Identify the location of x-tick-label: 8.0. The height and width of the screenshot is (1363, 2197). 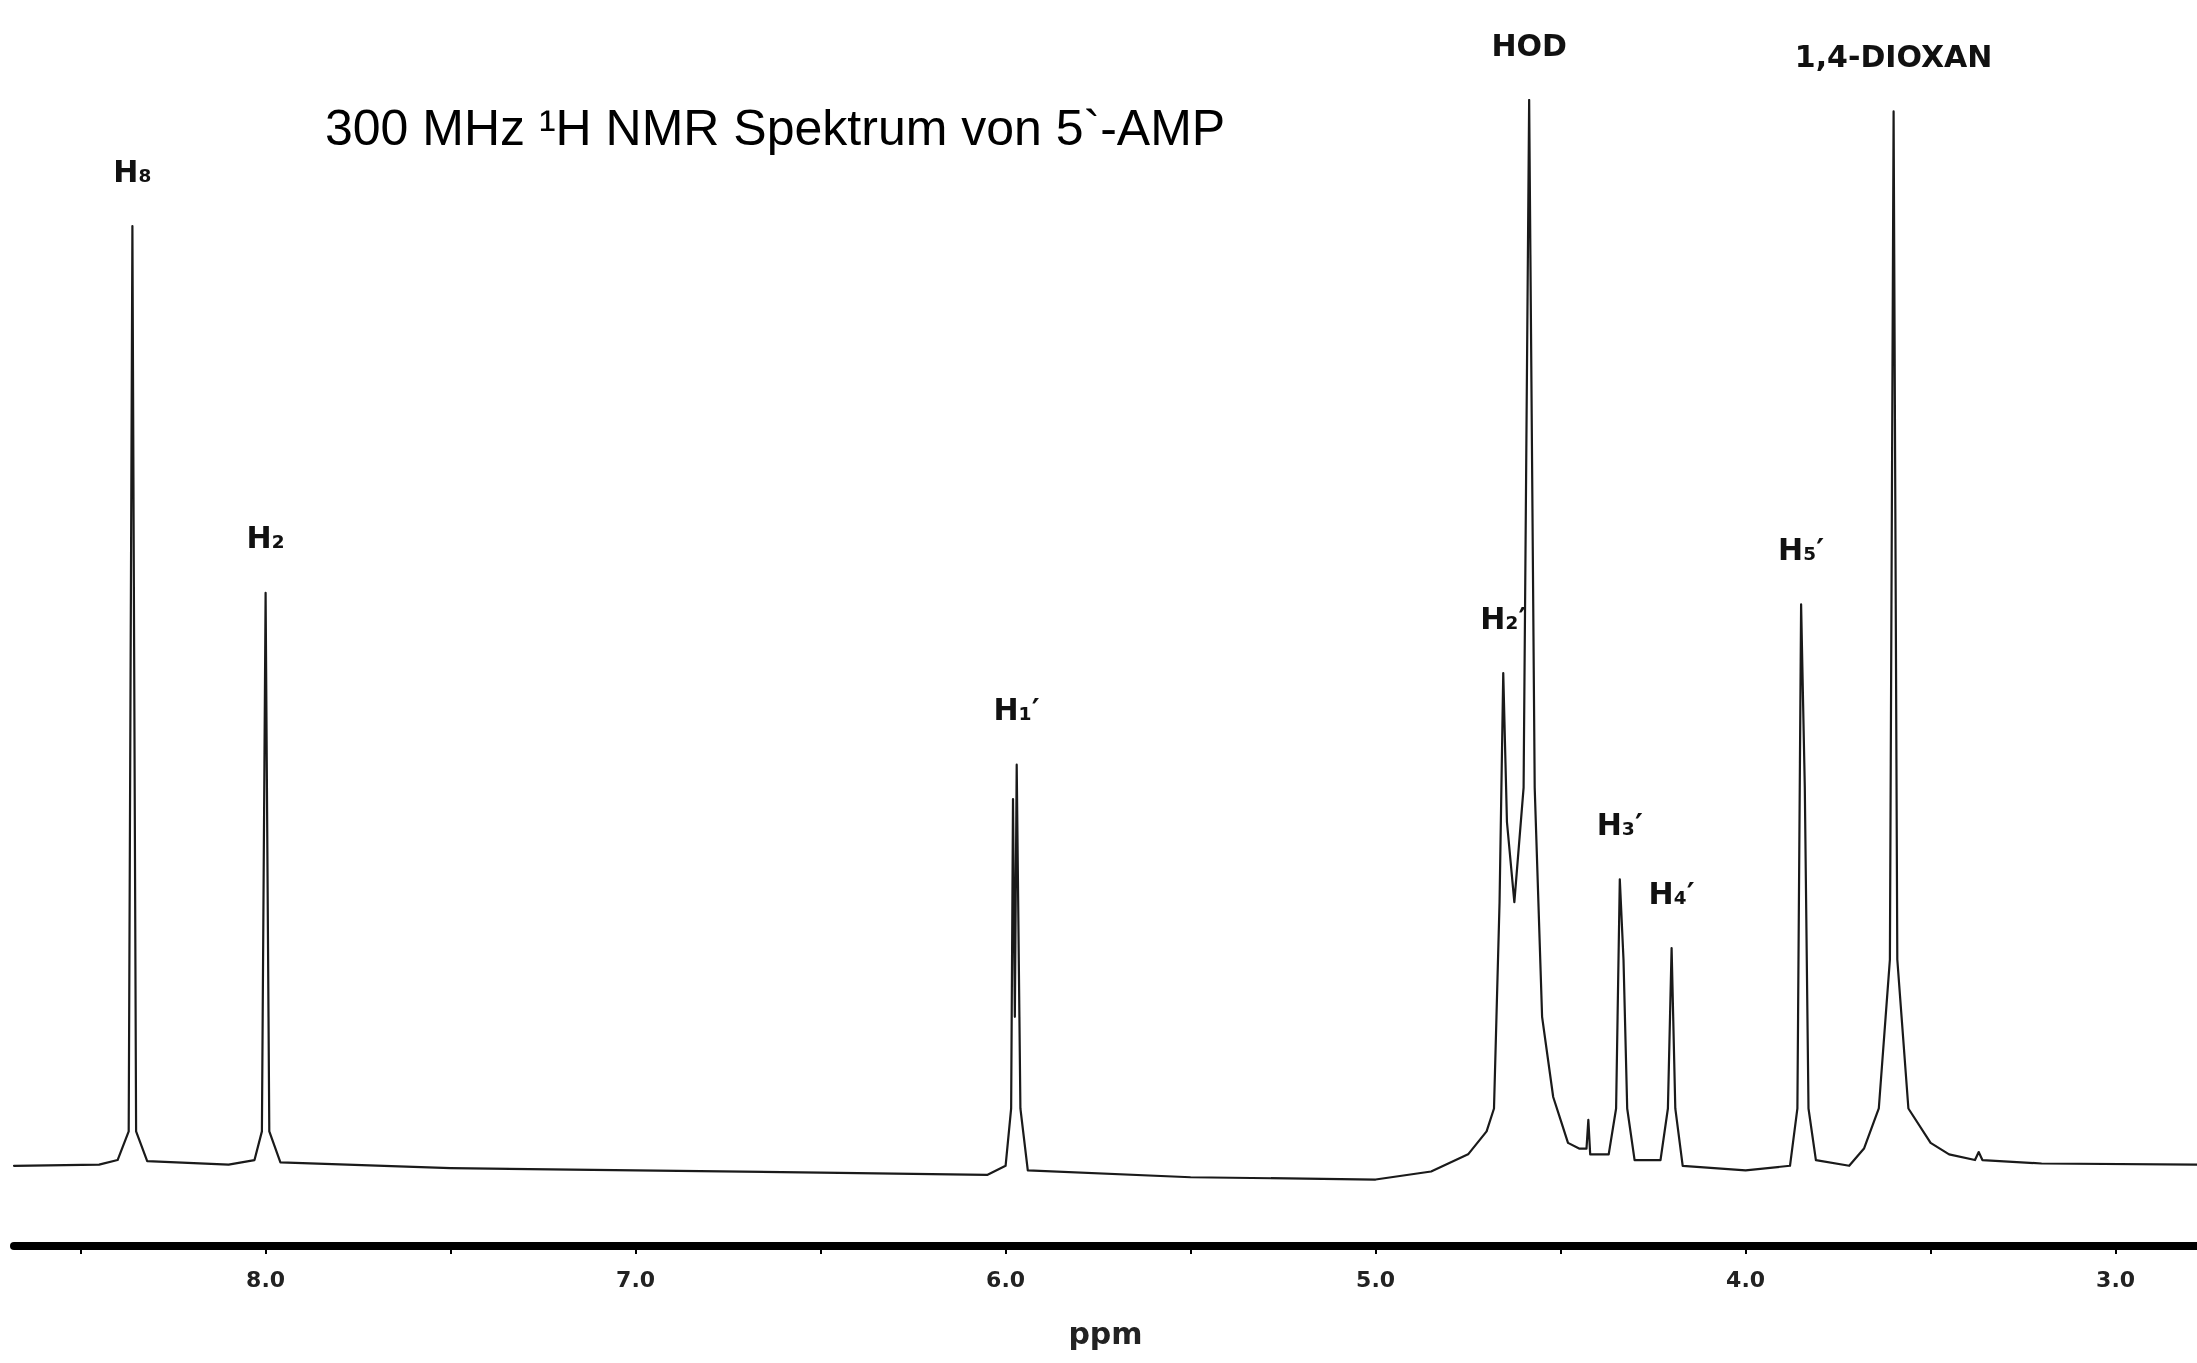
(266, 1279).